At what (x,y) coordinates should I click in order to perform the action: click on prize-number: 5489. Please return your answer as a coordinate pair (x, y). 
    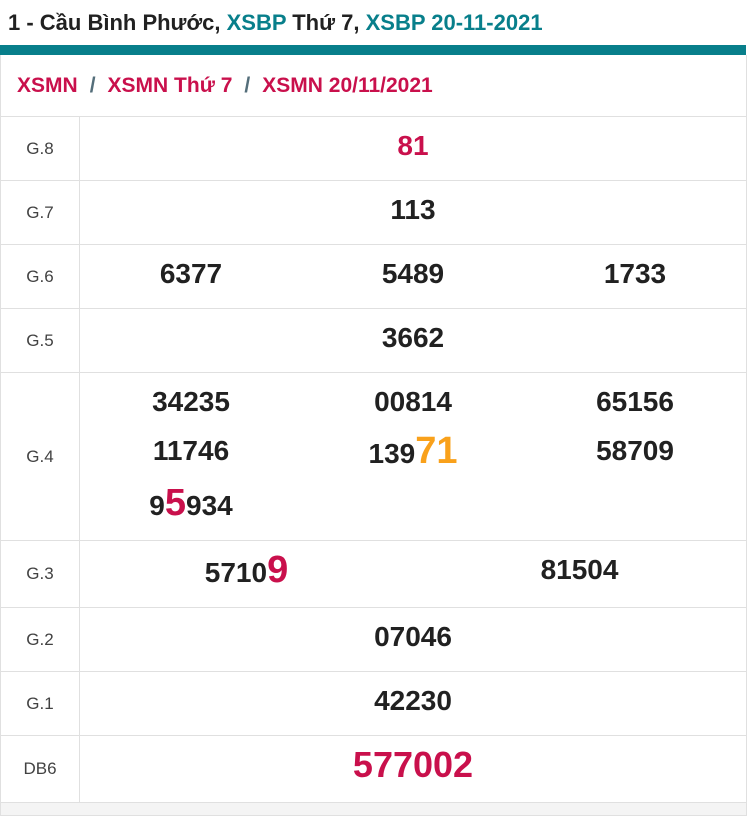
    Looking at the image, I should click on (413, 273).